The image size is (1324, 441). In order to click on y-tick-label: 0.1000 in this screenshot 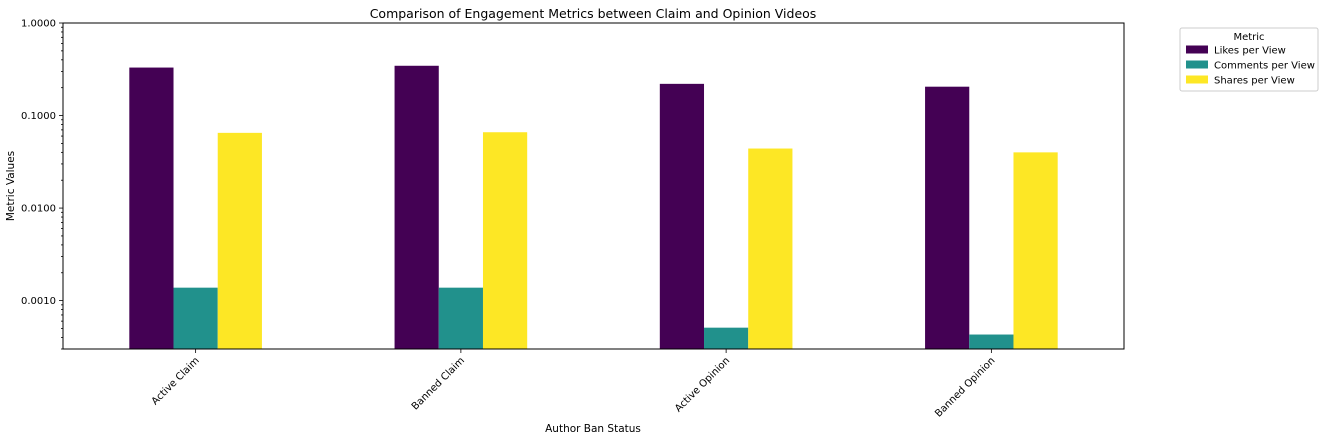, I will do `click(38, 116)`.